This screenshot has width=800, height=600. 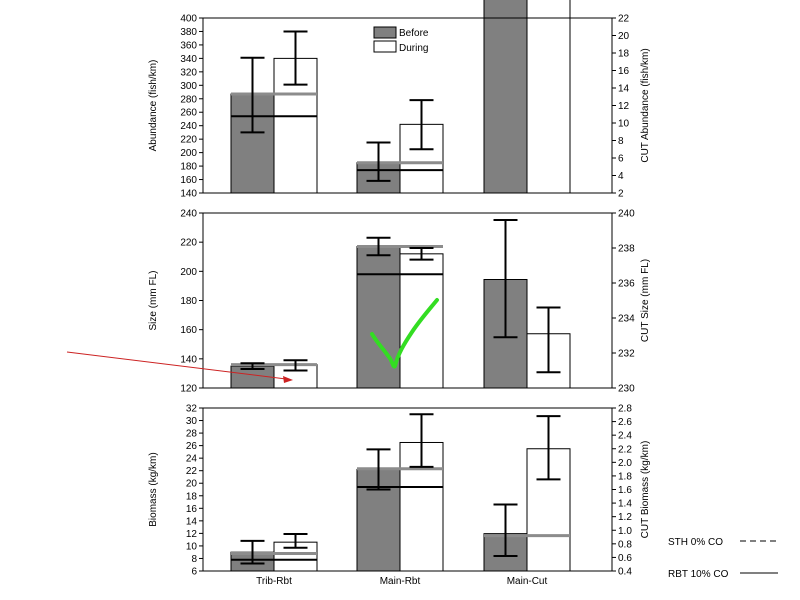 I want to click on right-tick-label: 1.6, so click(x=625, y=490).